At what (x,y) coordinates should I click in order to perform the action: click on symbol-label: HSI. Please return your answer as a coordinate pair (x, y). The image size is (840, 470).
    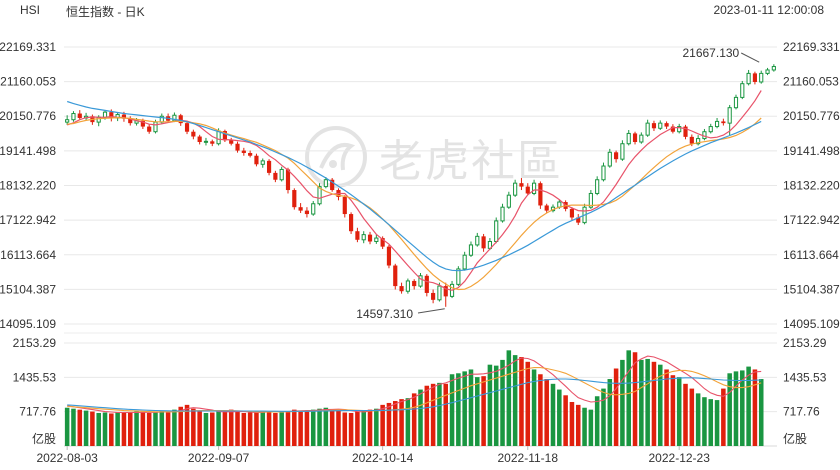
    Looking at the image, I should click on (30, 10).